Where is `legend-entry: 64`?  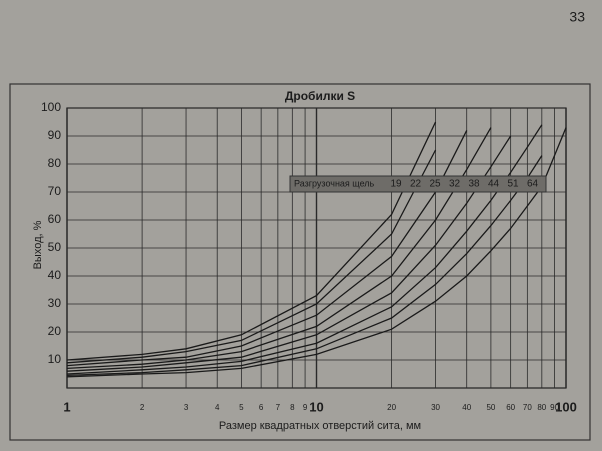
legend-entry: 64 is located at coordinates (533, 184).